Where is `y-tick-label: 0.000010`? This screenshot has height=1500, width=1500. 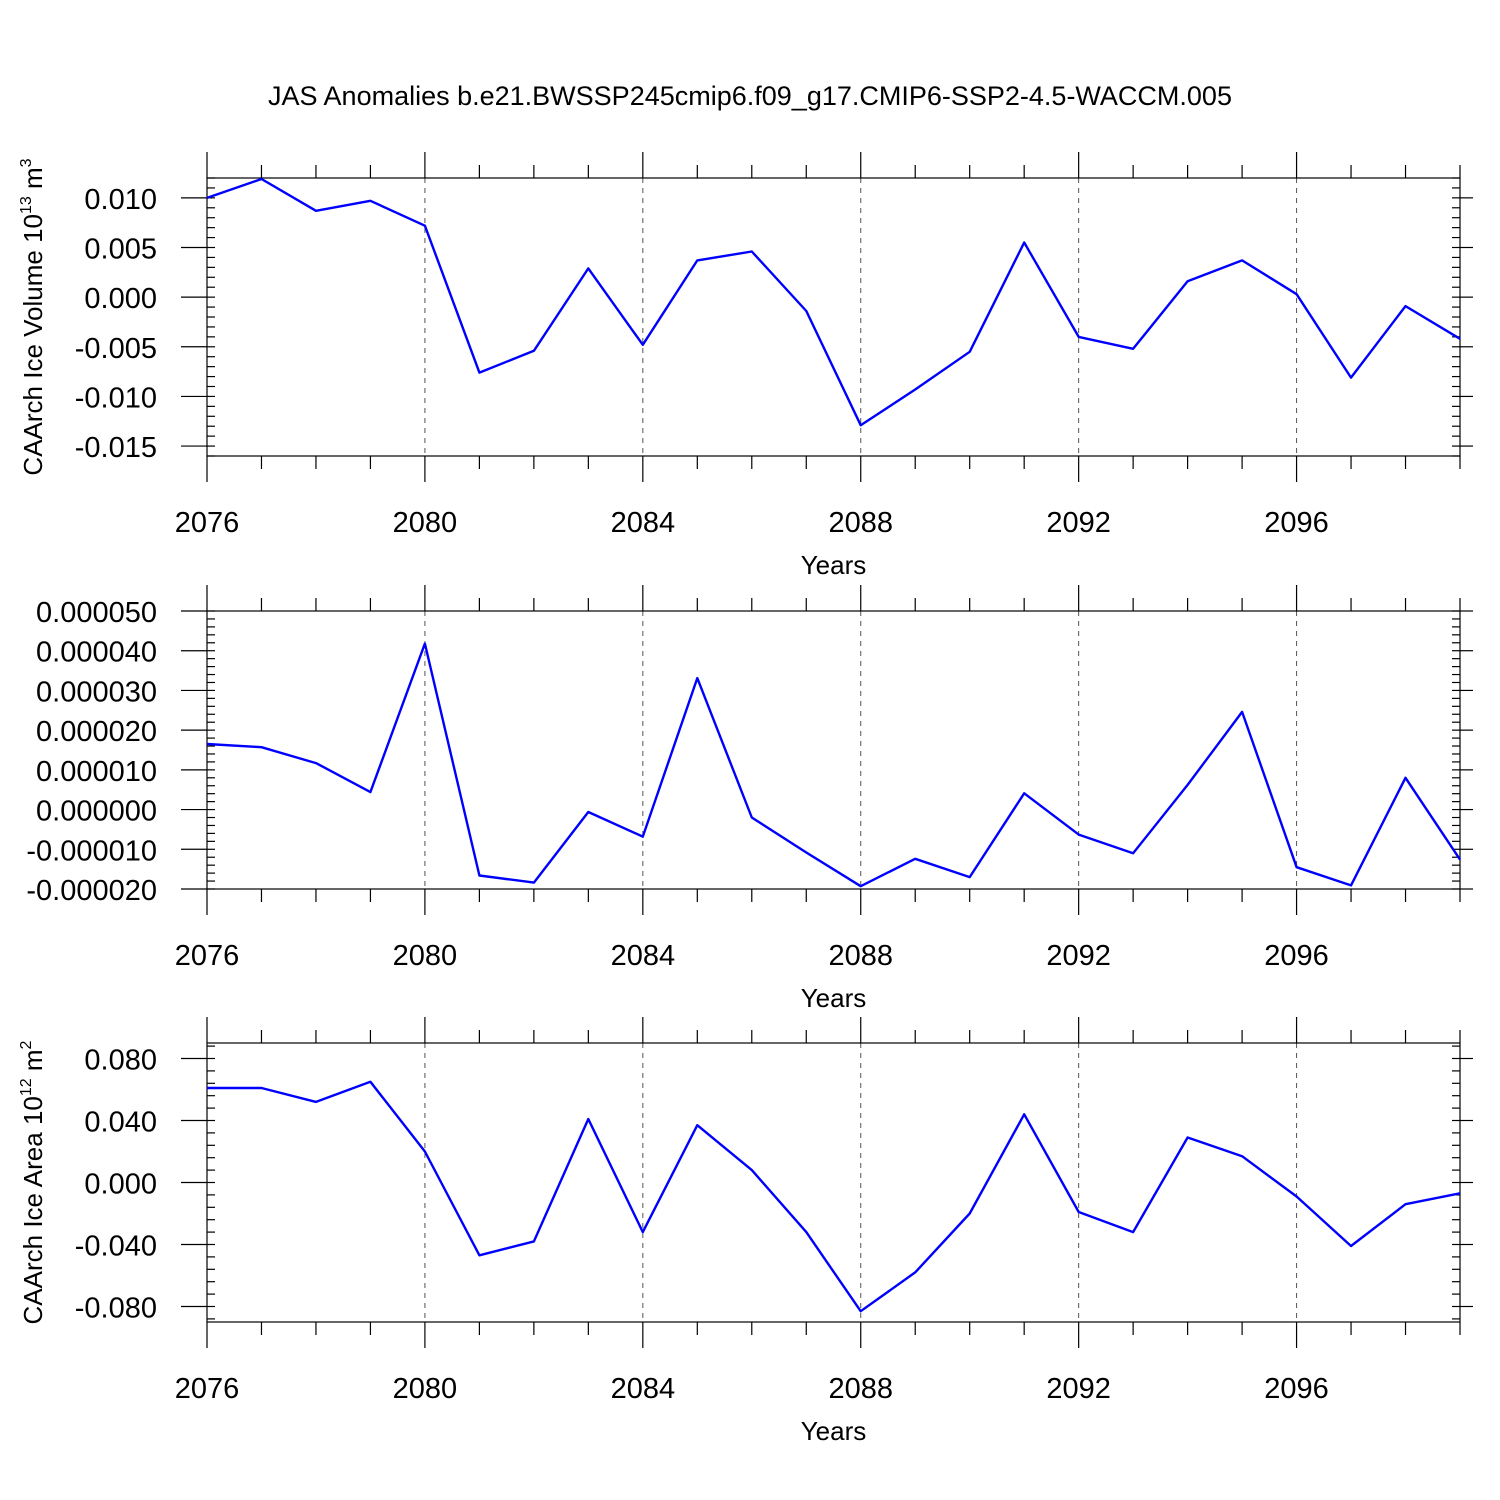 y-tick-label: 0.000010 is located at coordinates (96, 772).